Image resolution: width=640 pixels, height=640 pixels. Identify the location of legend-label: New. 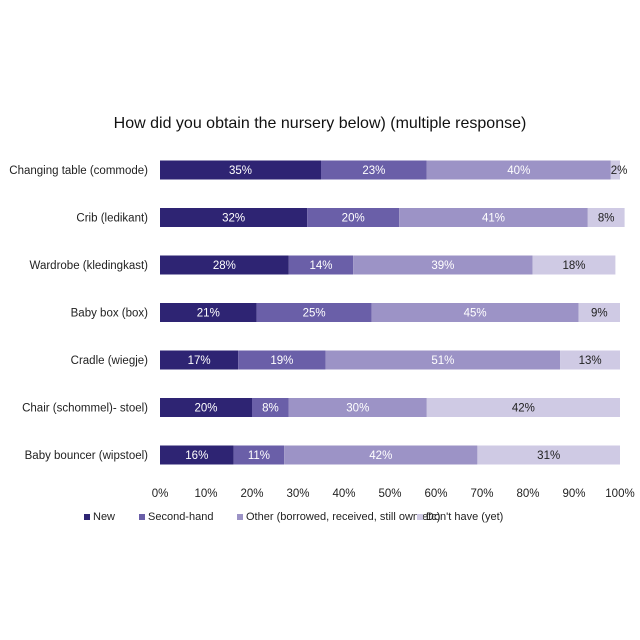
(104, 517).